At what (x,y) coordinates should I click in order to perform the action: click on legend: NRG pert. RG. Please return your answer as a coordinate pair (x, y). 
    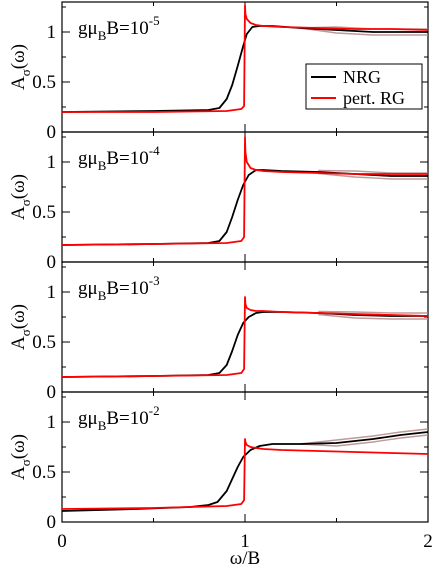
    Looking at the image, I should click on (364, 86).